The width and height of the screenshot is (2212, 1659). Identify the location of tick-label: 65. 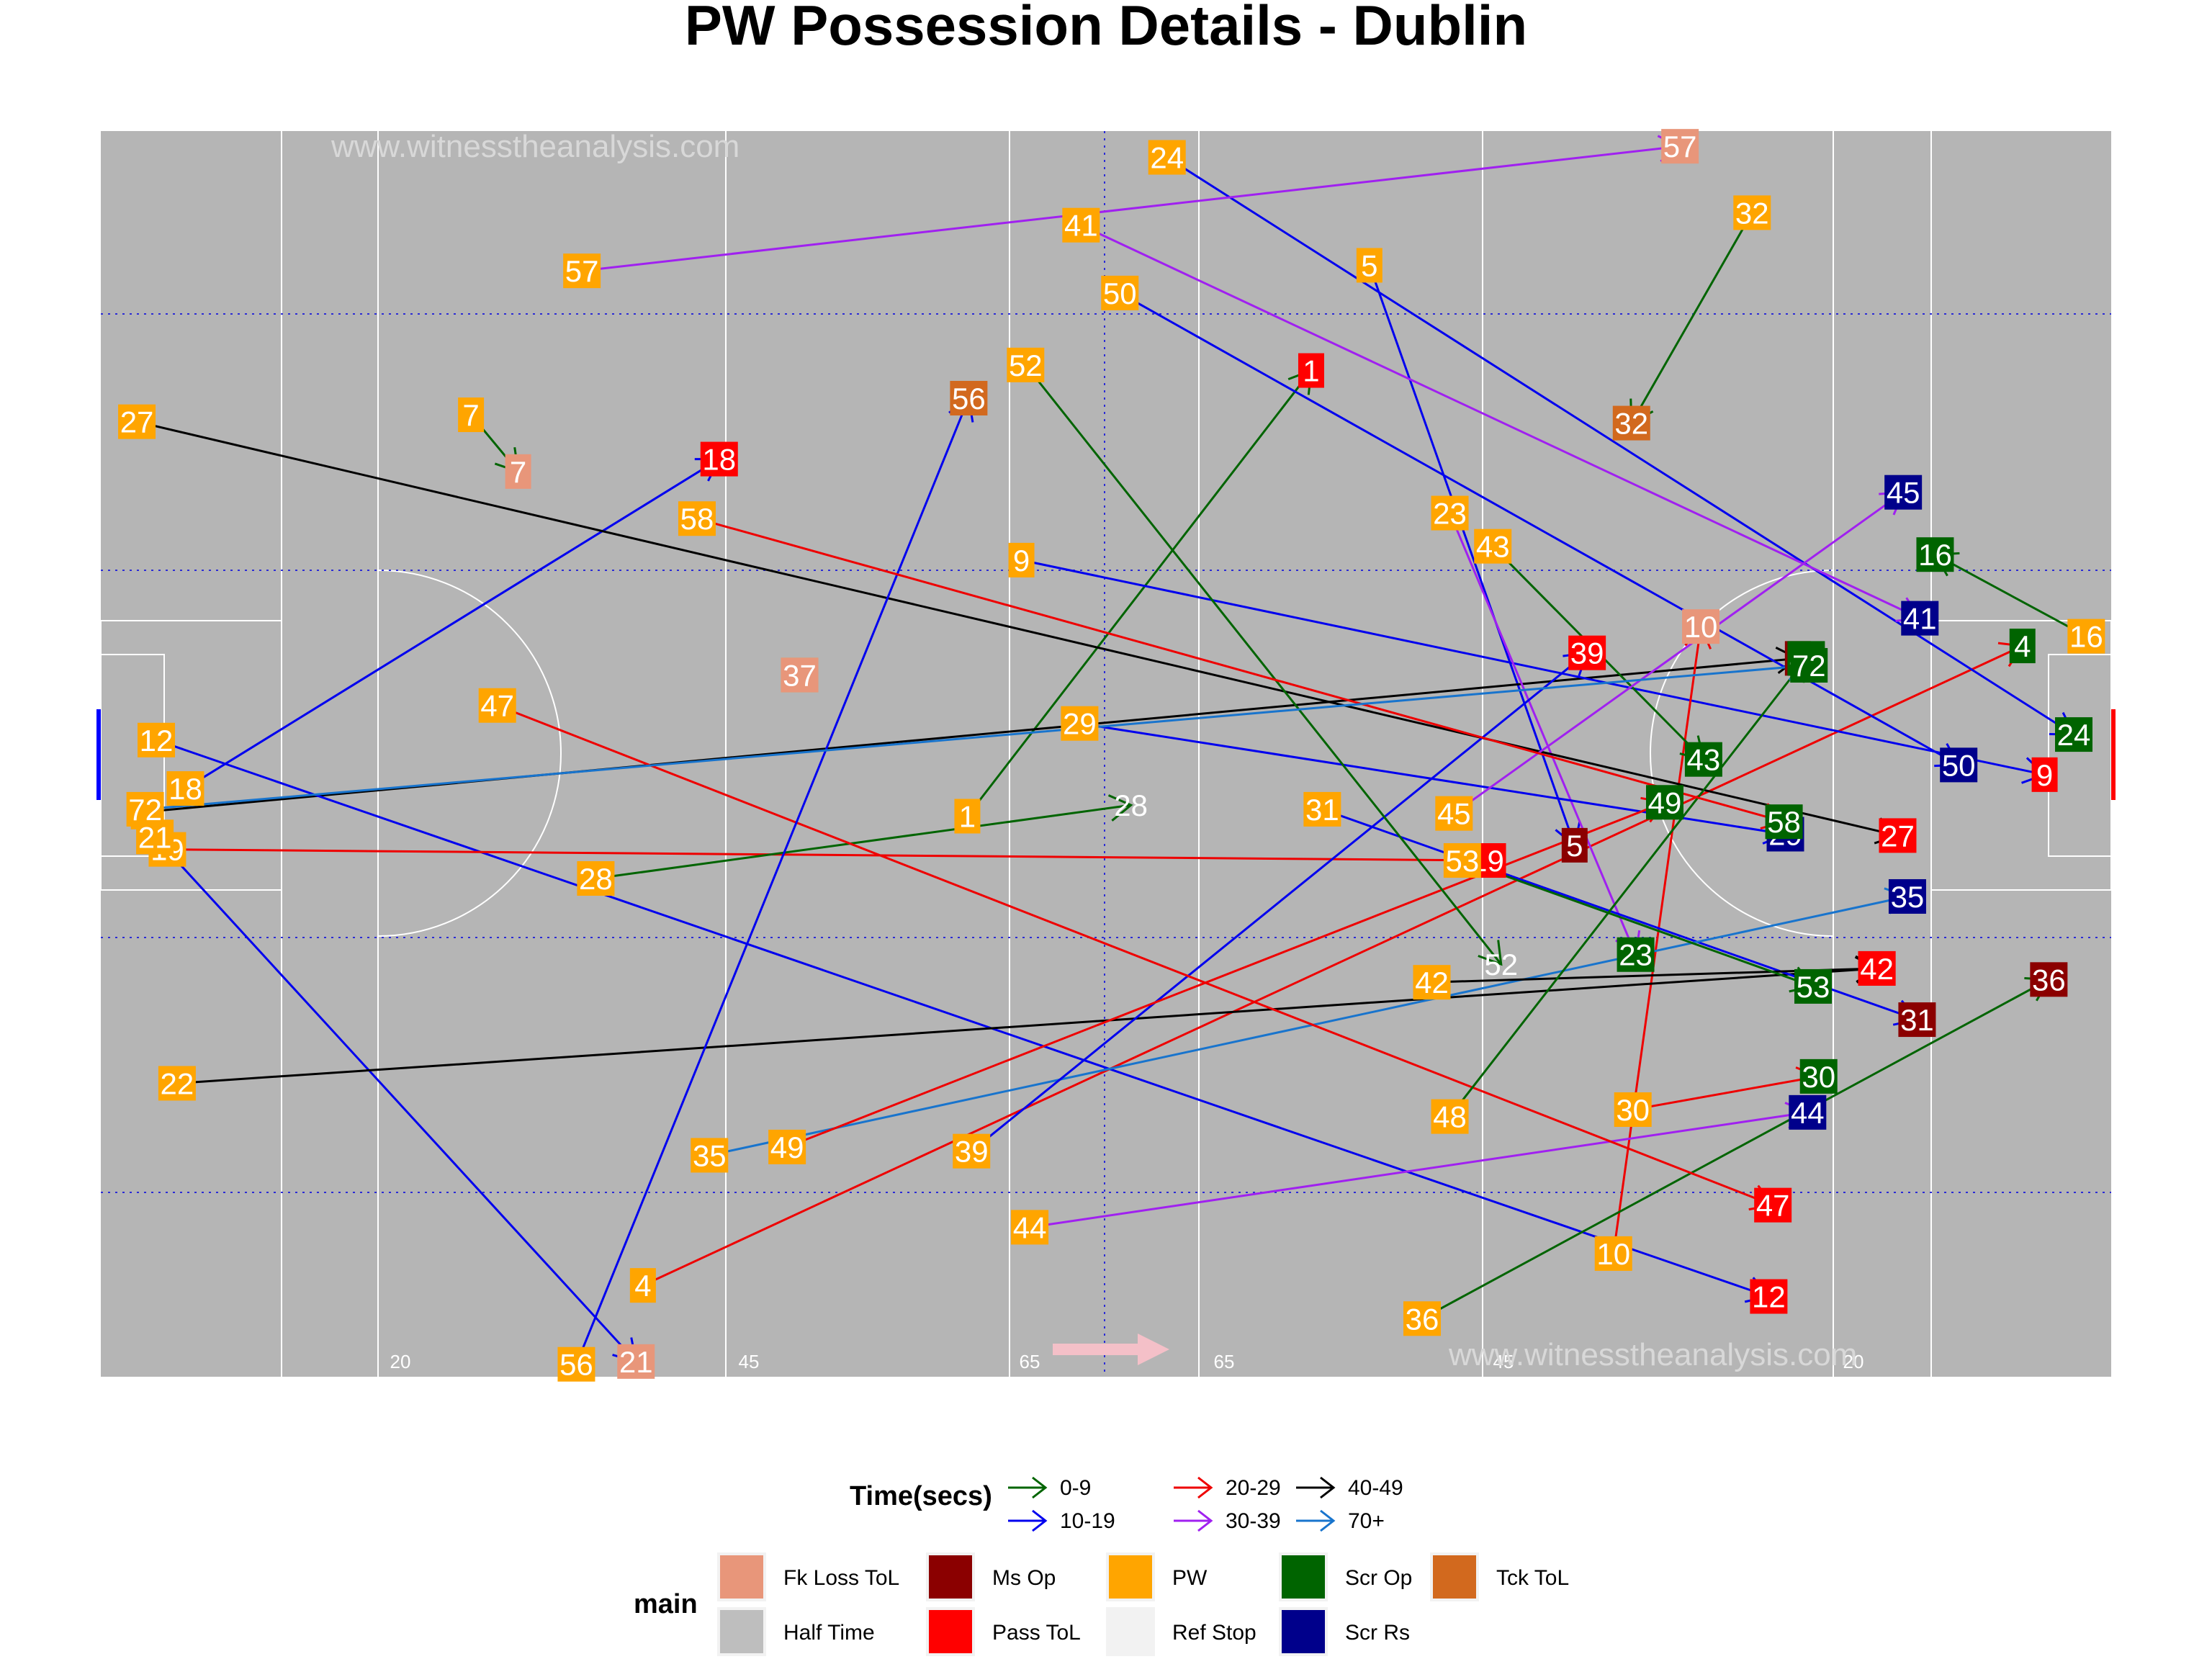
(1225, 1362).